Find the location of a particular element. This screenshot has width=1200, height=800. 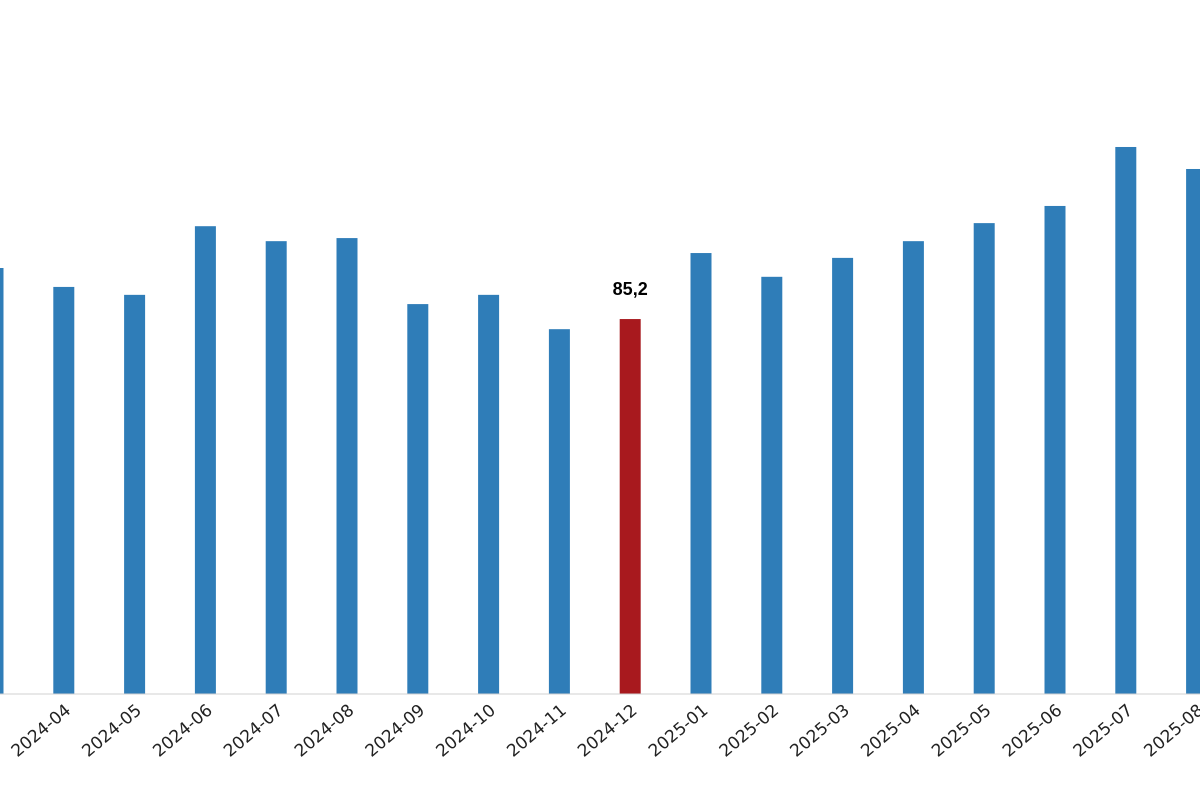

x-tick-label: 2024-09 is located at coordinates (395, 731).